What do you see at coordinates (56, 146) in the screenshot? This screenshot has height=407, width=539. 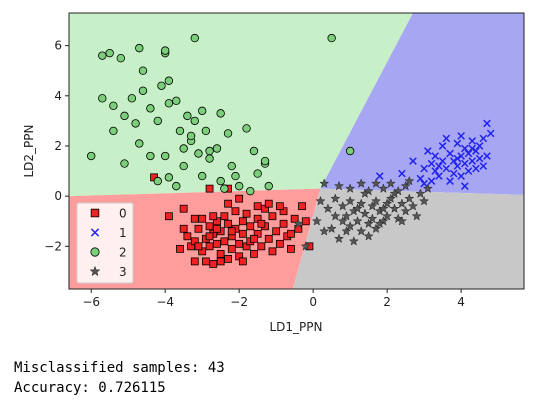 I see `y-axis: −2 0 2 4 6` at bounding box center [56, 146].